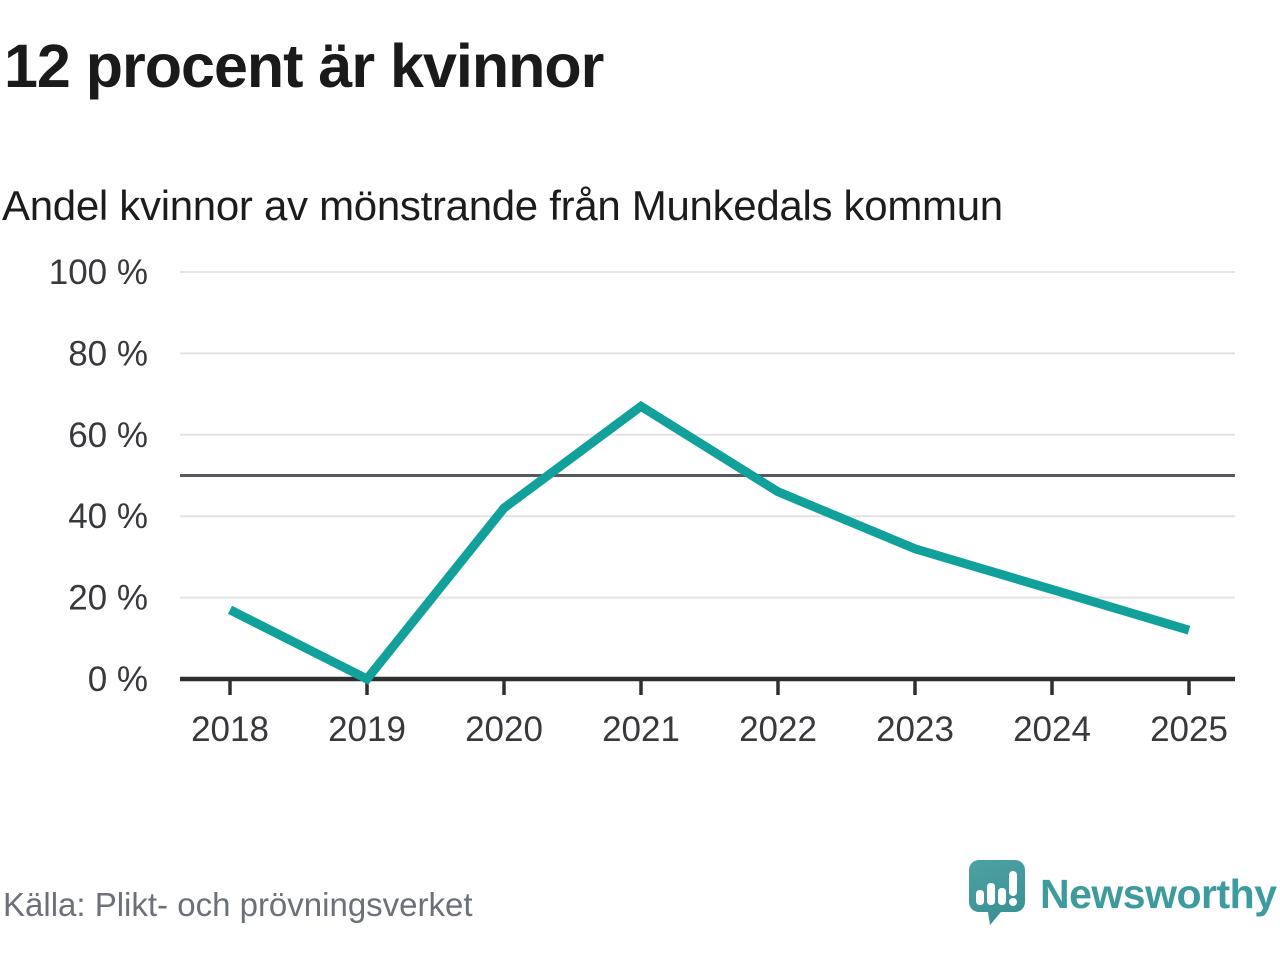 The height and width of the screenshot is (960, 1280). Describe the element at coordinates (367, 729) in the screenshot. I see `x-tick-label: 2019` at that location.